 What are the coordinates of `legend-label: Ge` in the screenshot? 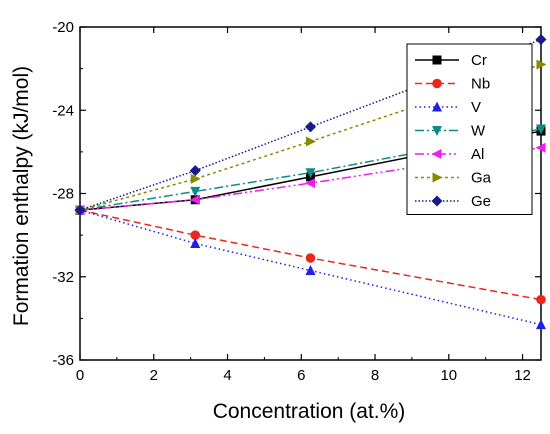 It's located at (481, 201).